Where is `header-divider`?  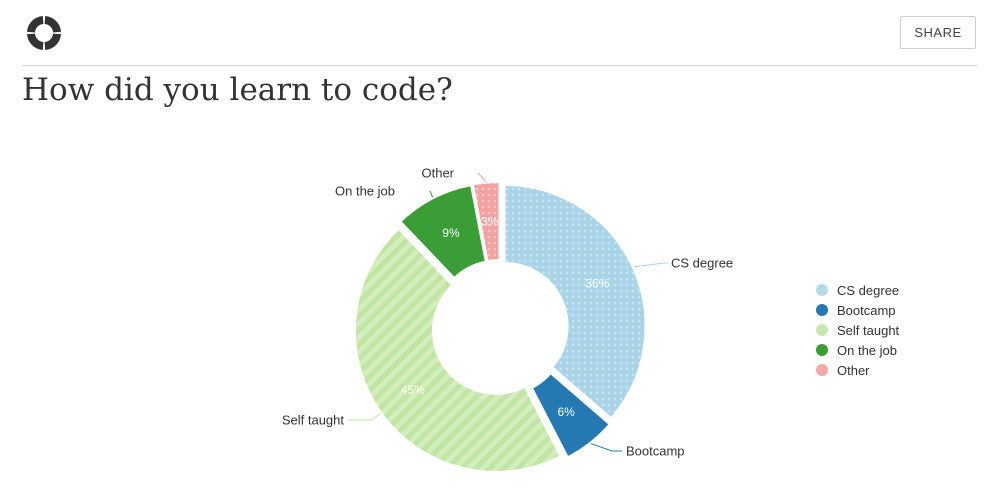 header-divider is located at coordinates (499, 65).